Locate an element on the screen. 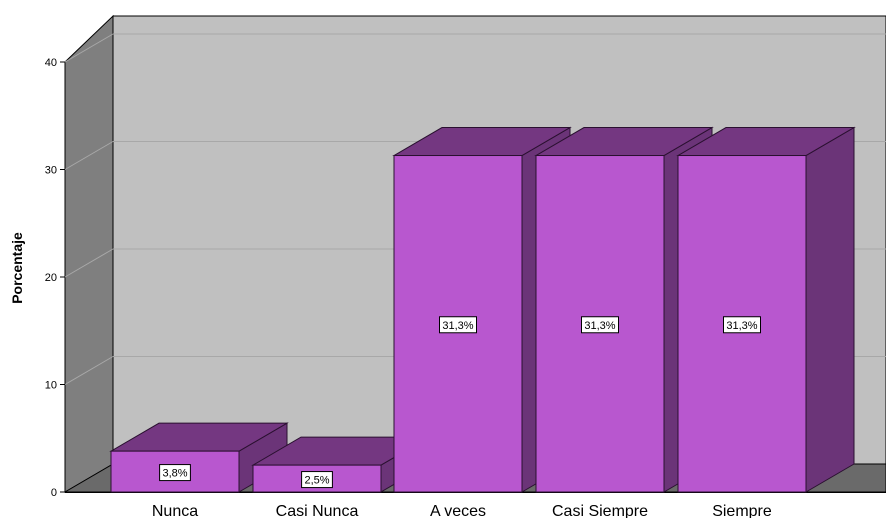  y-tick-label: 20 is located at coordinates (51, 278).